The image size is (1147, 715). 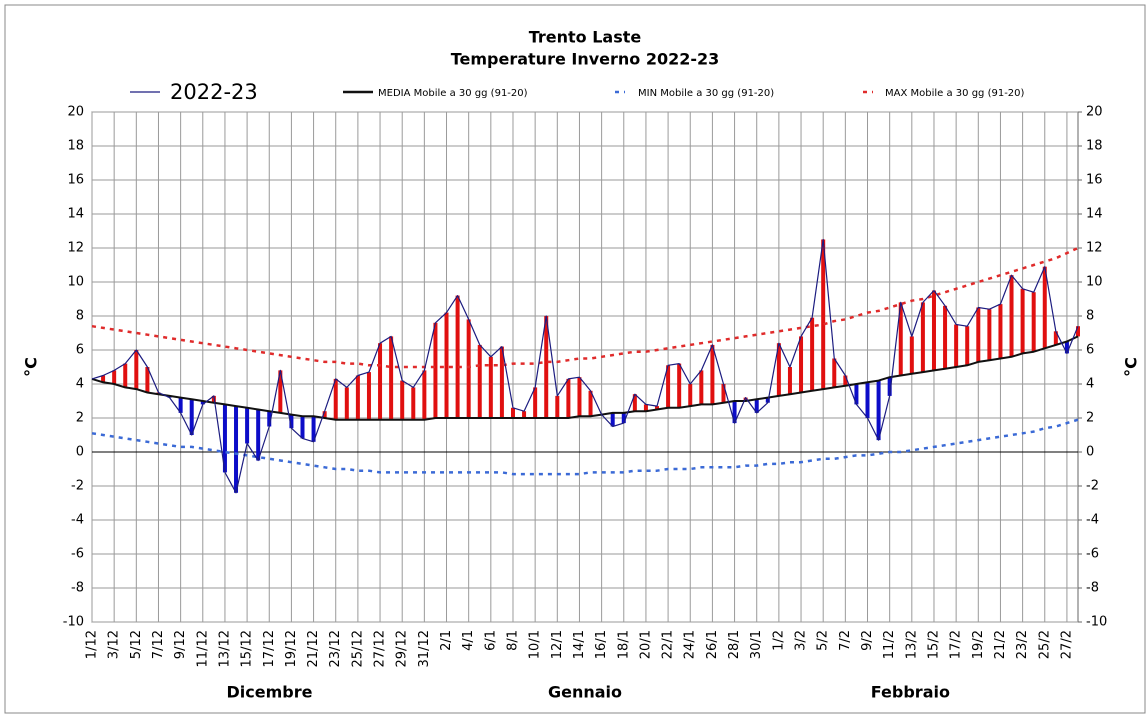 What do you see at coordinates (291, 648) in the screenshot?
I see `x-tick-label: 19/12` at bounding box center [291, 648].